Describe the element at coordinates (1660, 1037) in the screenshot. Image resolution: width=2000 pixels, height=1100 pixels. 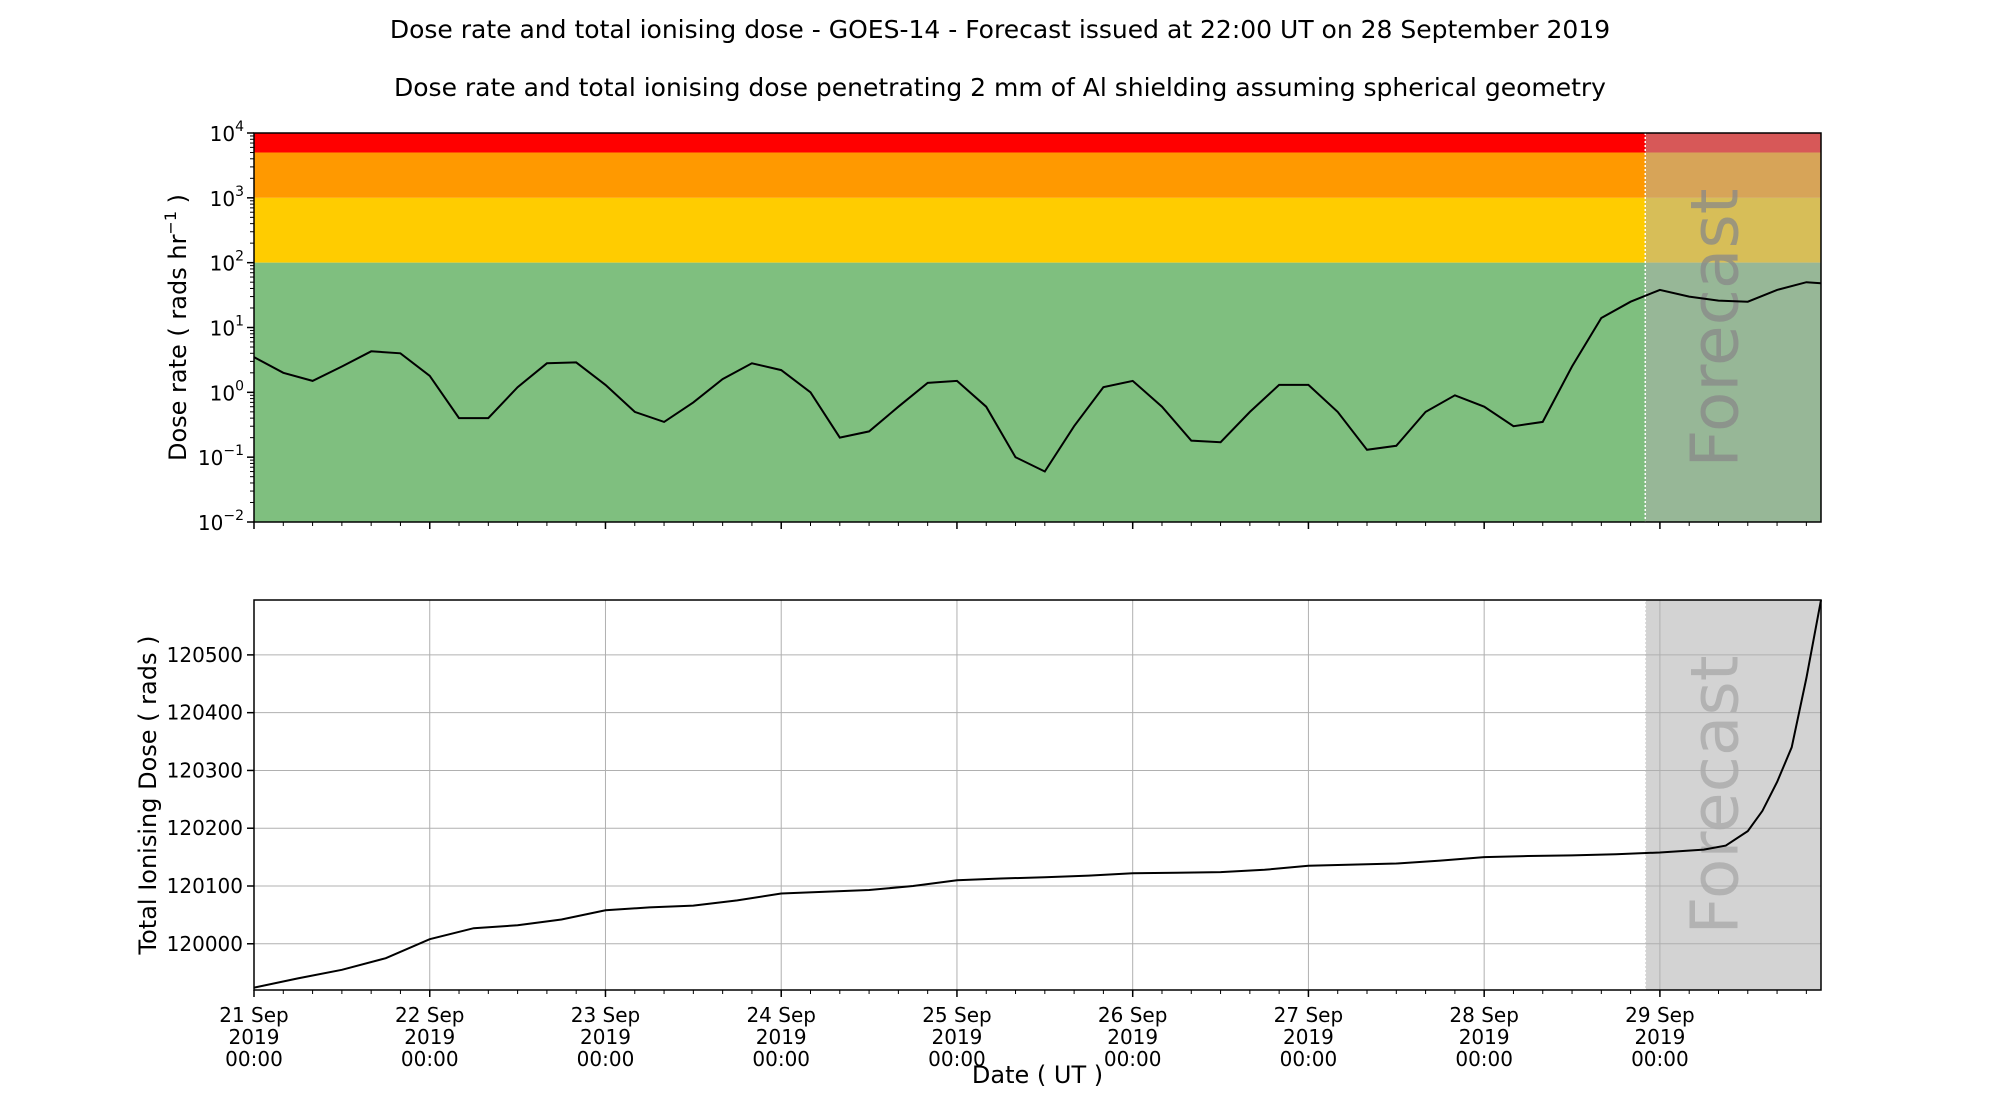
I see `x-tick-label-8: 29 Sep 2019 00:00` at that location.